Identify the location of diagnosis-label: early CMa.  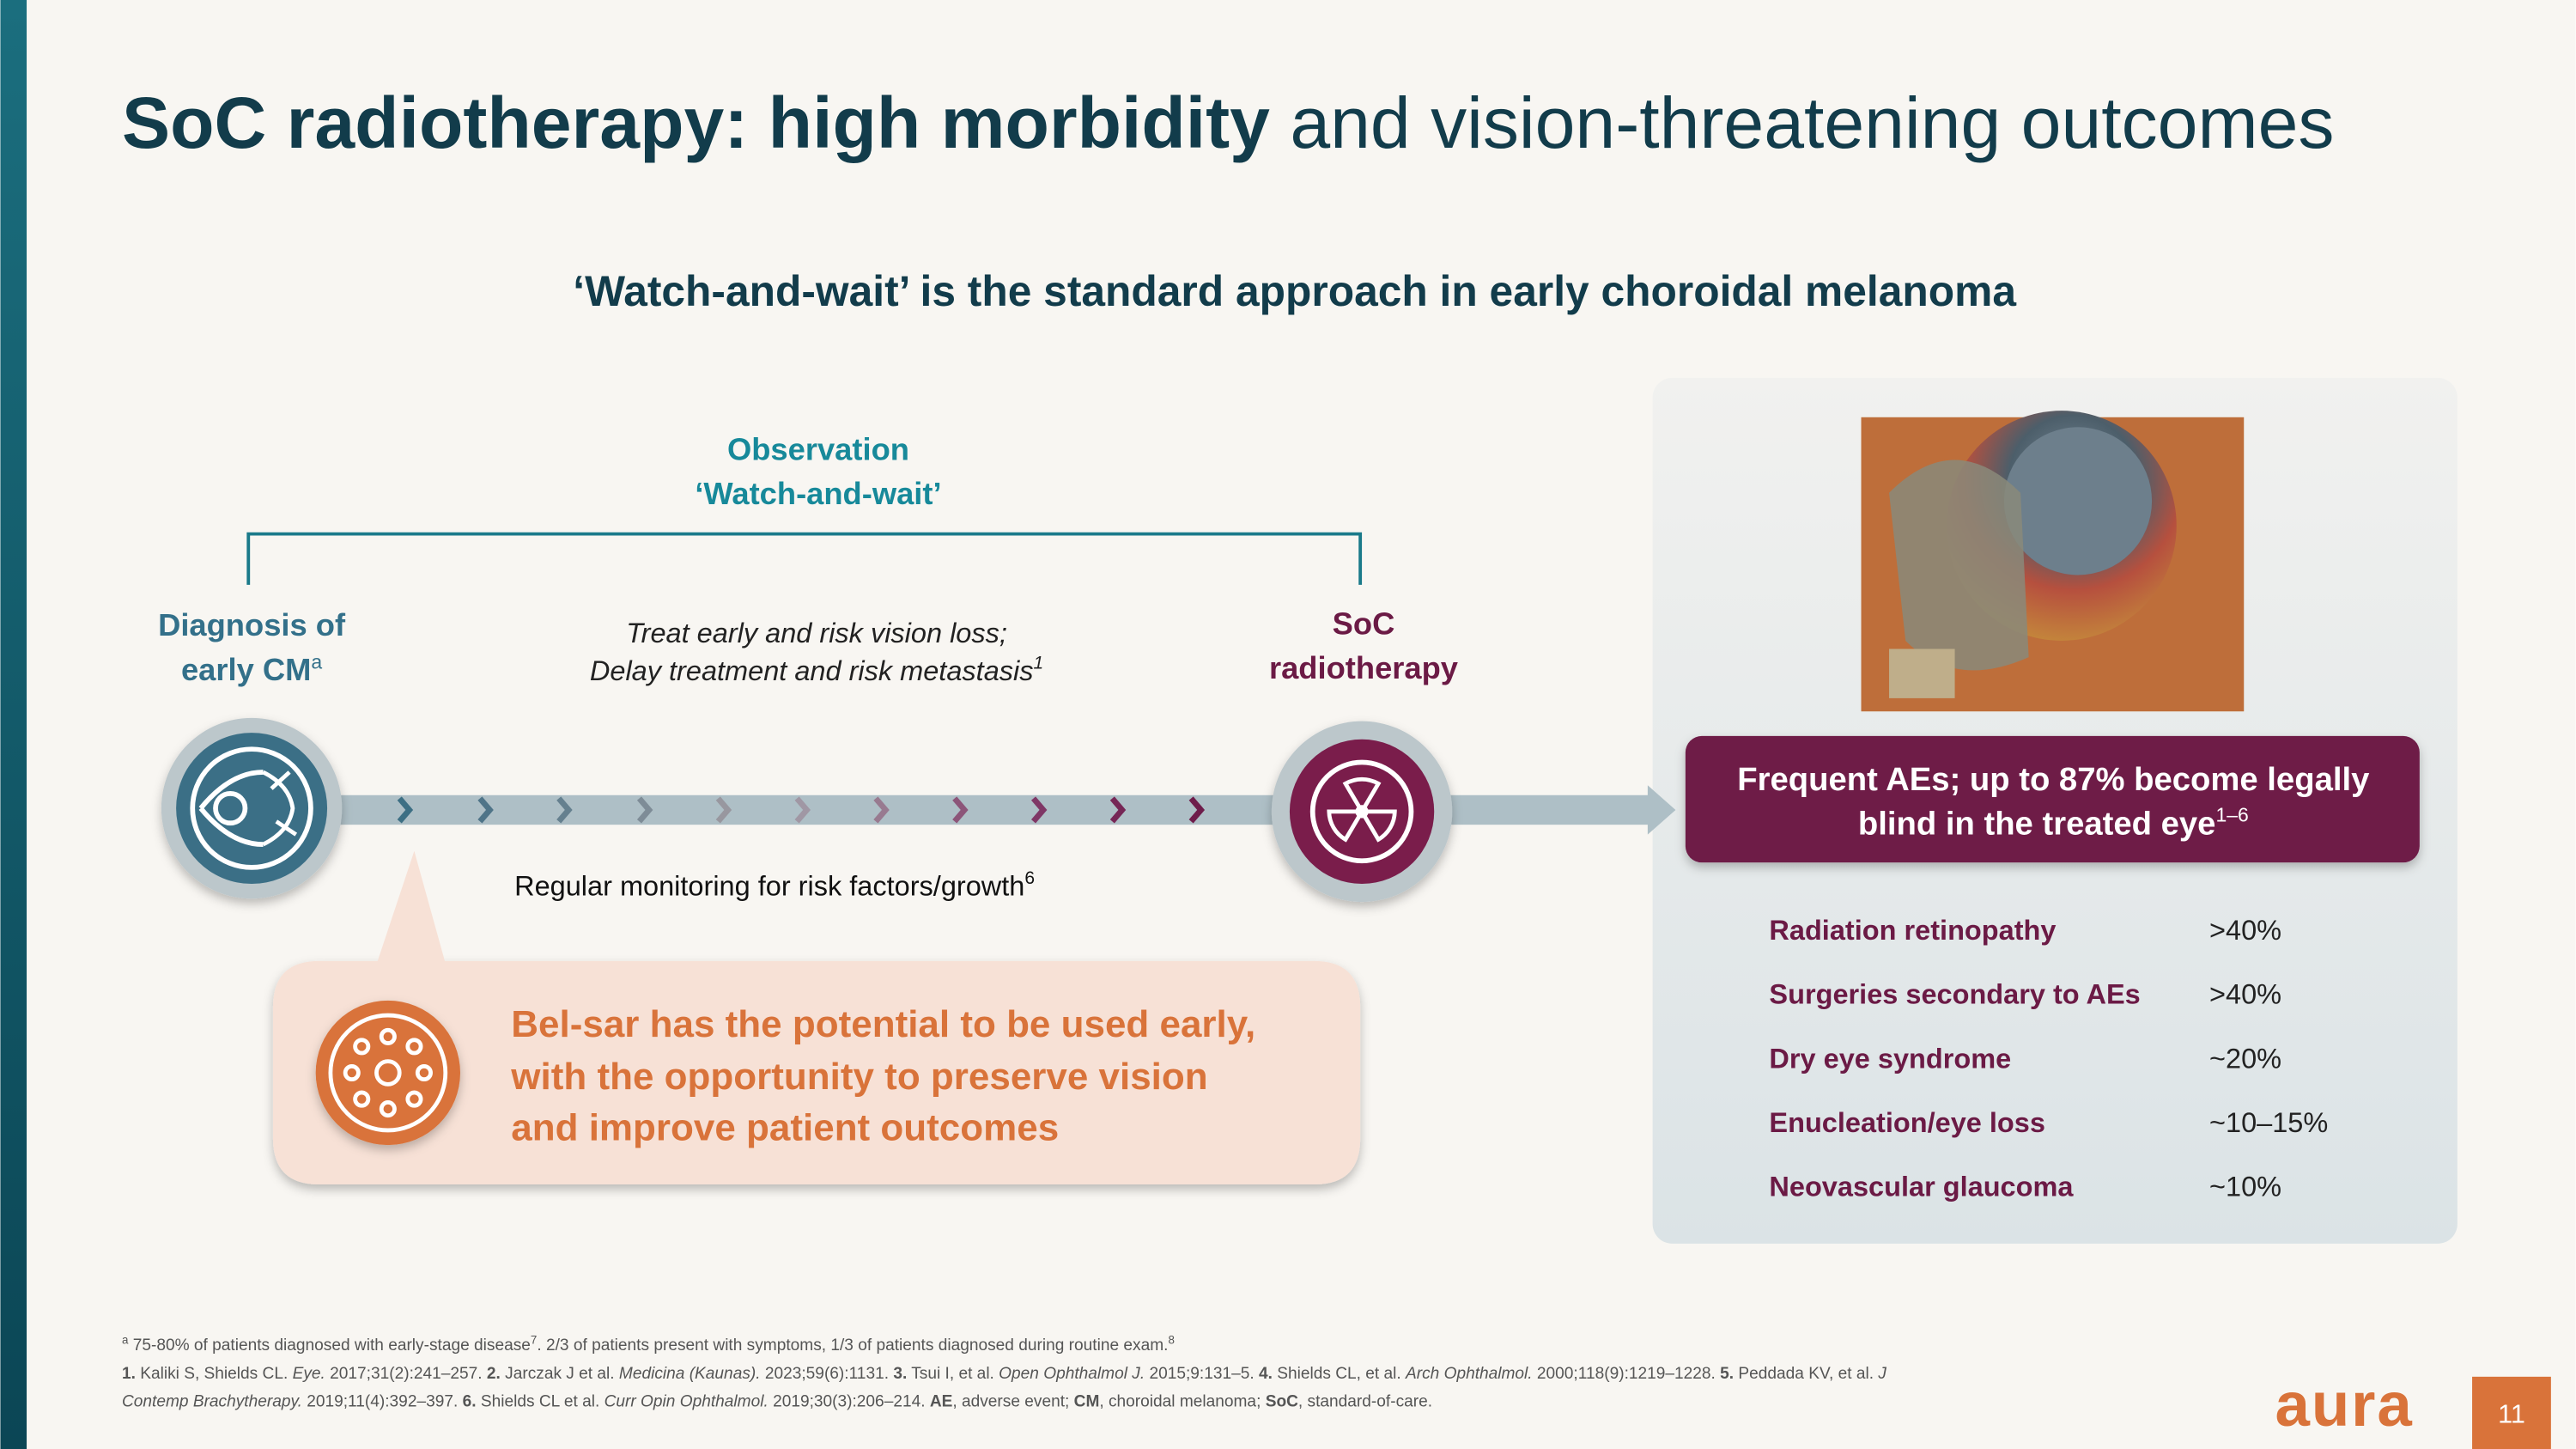
(251, 668).